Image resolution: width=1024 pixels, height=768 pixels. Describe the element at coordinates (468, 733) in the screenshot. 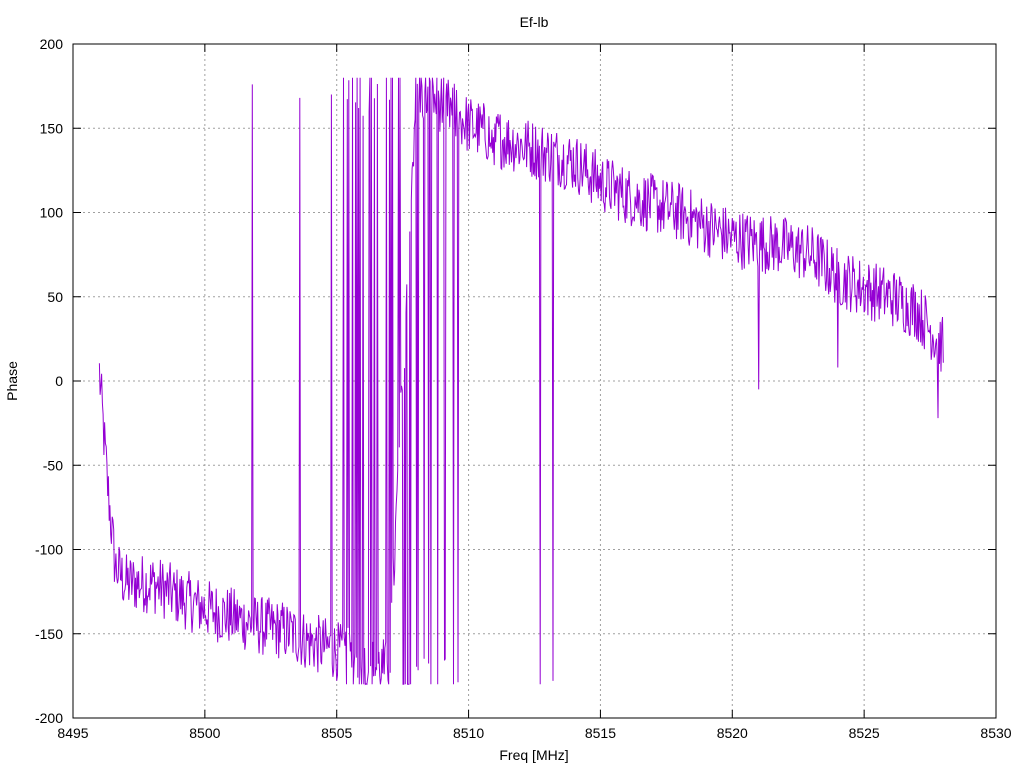

I see `x-tick-label: 8510` at that location.